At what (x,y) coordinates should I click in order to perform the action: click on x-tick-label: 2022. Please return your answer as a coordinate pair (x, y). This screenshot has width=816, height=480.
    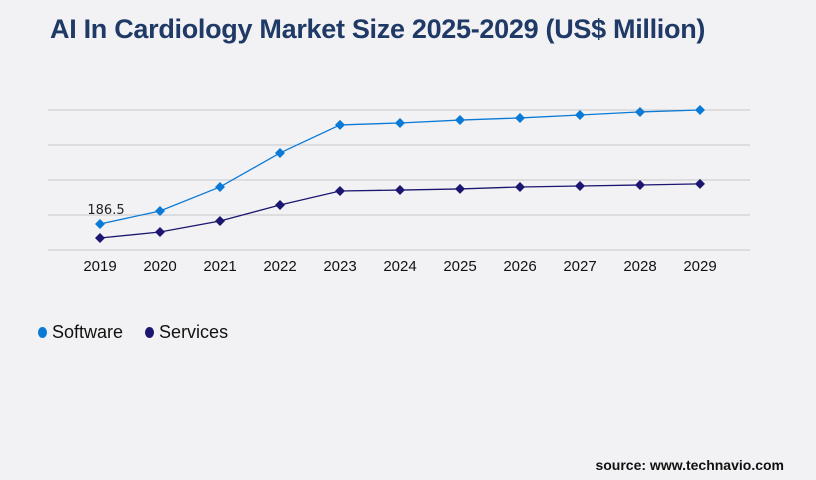
    Looking at the image, I should click on (279, 266).